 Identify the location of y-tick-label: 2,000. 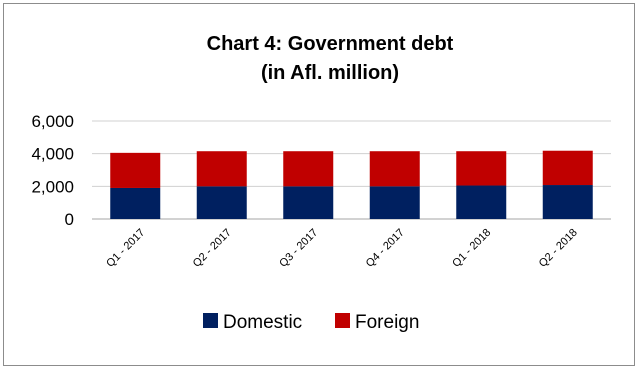
(52, 186).